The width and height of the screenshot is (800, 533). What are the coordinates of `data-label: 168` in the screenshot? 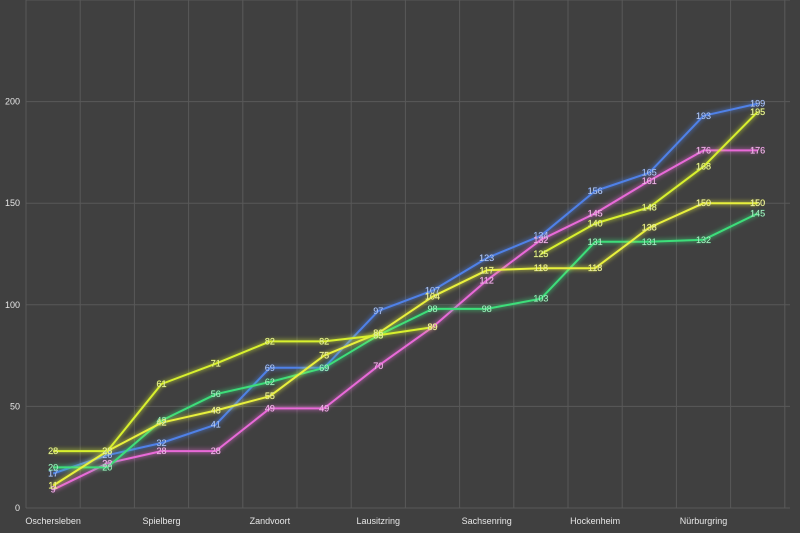 It's located at (703, 167).